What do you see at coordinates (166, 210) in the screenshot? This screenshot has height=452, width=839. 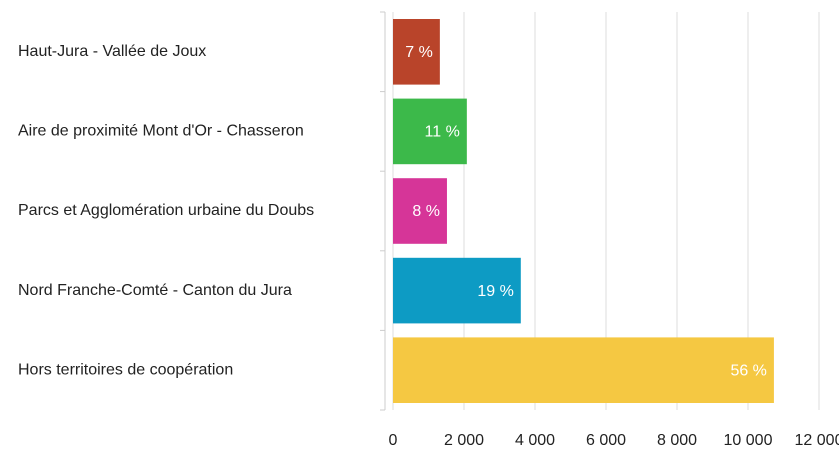 I see `y-tick-label: Parcs et Agglomération urbaine du Doubs` at bounding box center [166, 210].